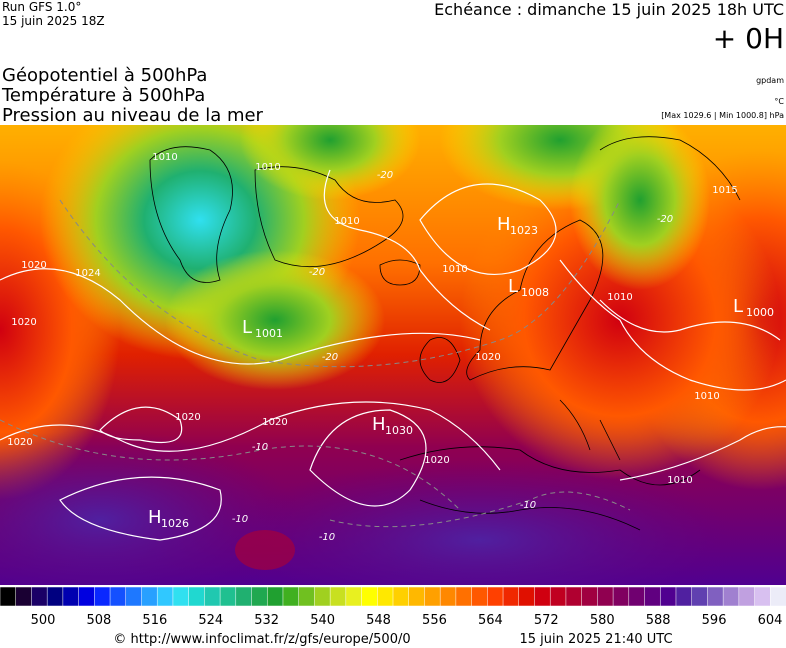  I want to click on colorbar-label: 596, so click(714, 620).